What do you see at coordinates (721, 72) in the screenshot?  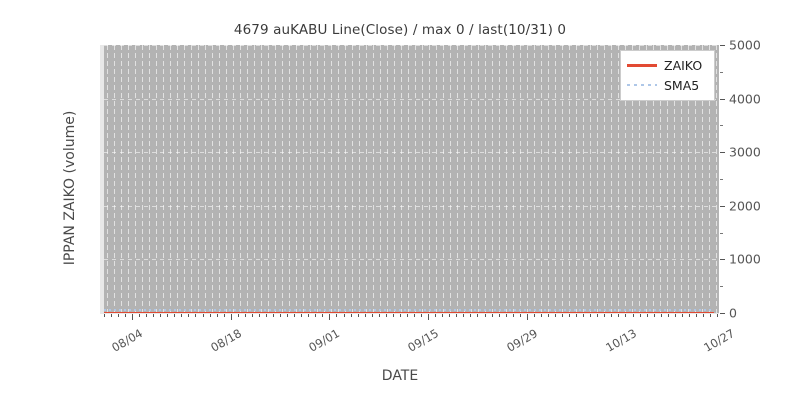 I see `y-axis-minor-tick` at bounding box center [721, 72].